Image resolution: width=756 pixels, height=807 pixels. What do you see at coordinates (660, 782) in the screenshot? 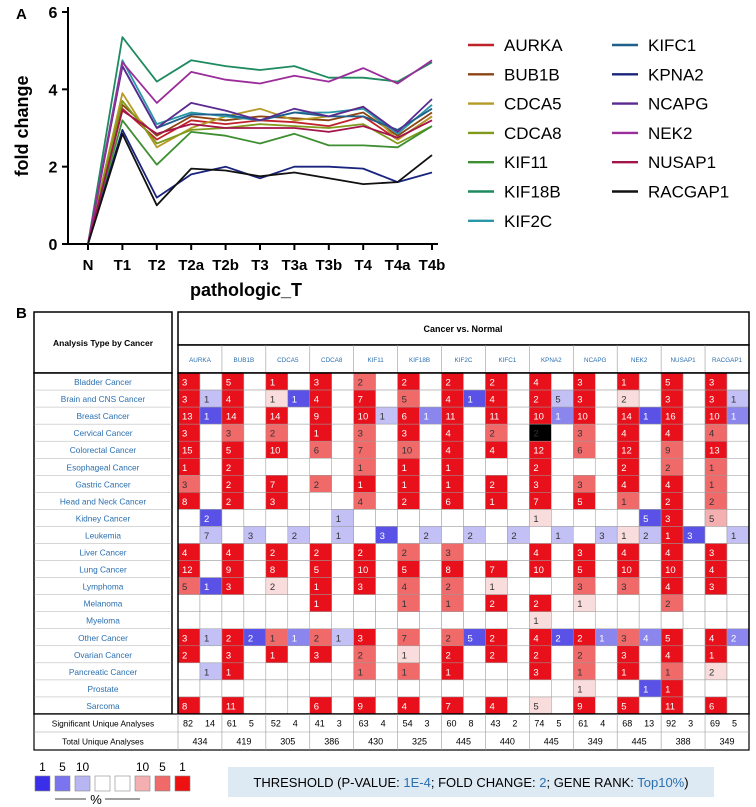
I see `threshold-rank: Top10%` at bounding box center [660, 782].